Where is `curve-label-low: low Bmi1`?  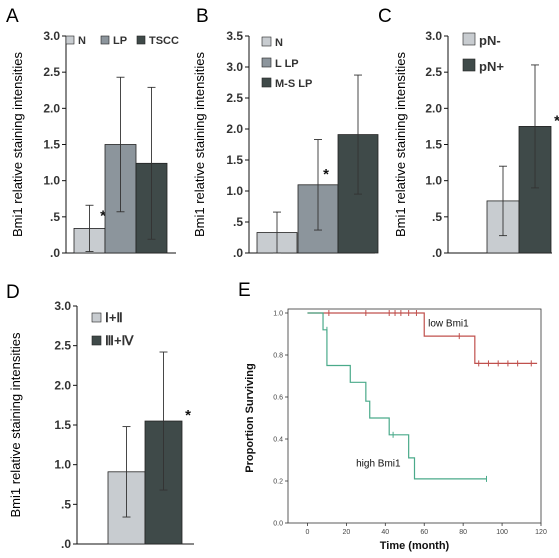 curve-label-low: low Bmi1 is located at coordinates (448, 324).